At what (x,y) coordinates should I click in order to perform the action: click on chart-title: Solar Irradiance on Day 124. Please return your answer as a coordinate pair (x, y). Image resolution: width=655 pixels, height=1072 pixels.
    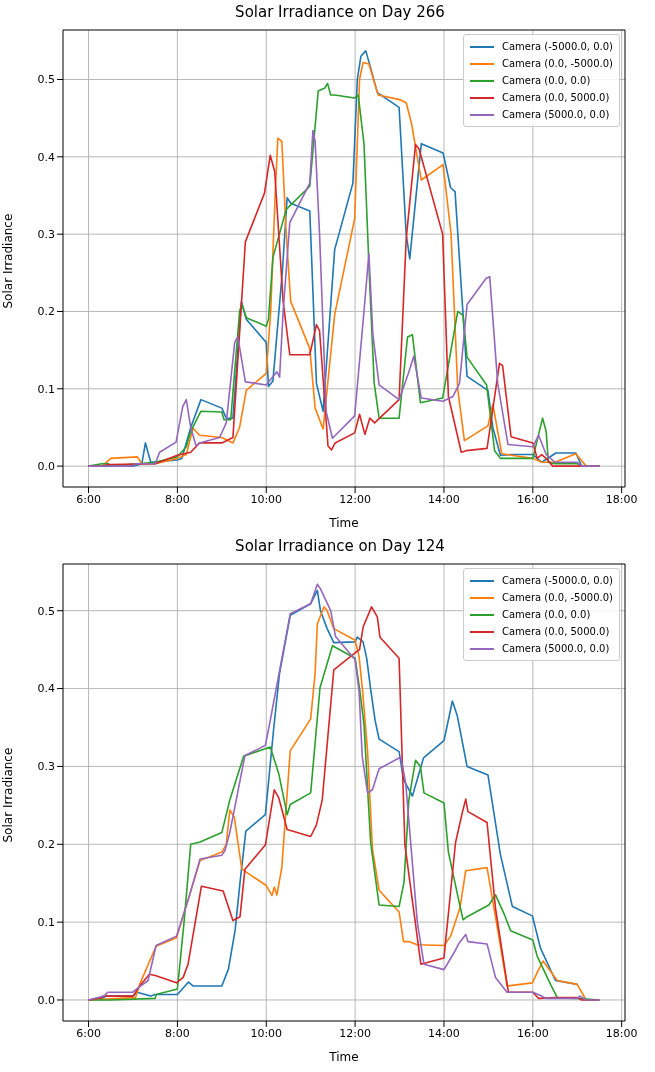
    Looking at the image, I should click on (340, 546).